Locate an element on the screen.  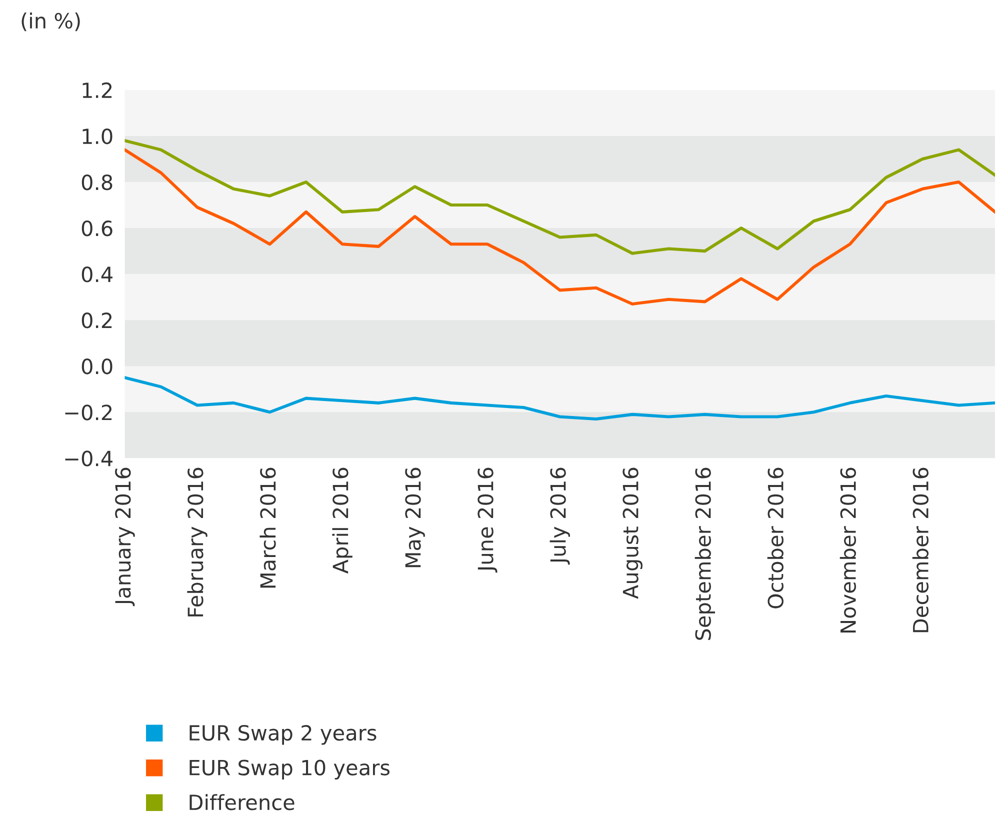
x-tick-label: November 2016 is located at coordinates (848, 550).